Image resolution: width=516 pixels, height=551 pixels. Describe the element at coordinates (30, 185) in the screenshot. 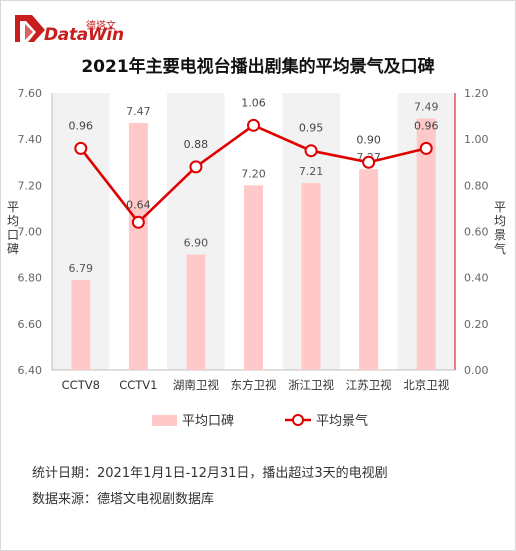

I see `y-left-tick-label: 7.20` at that location.